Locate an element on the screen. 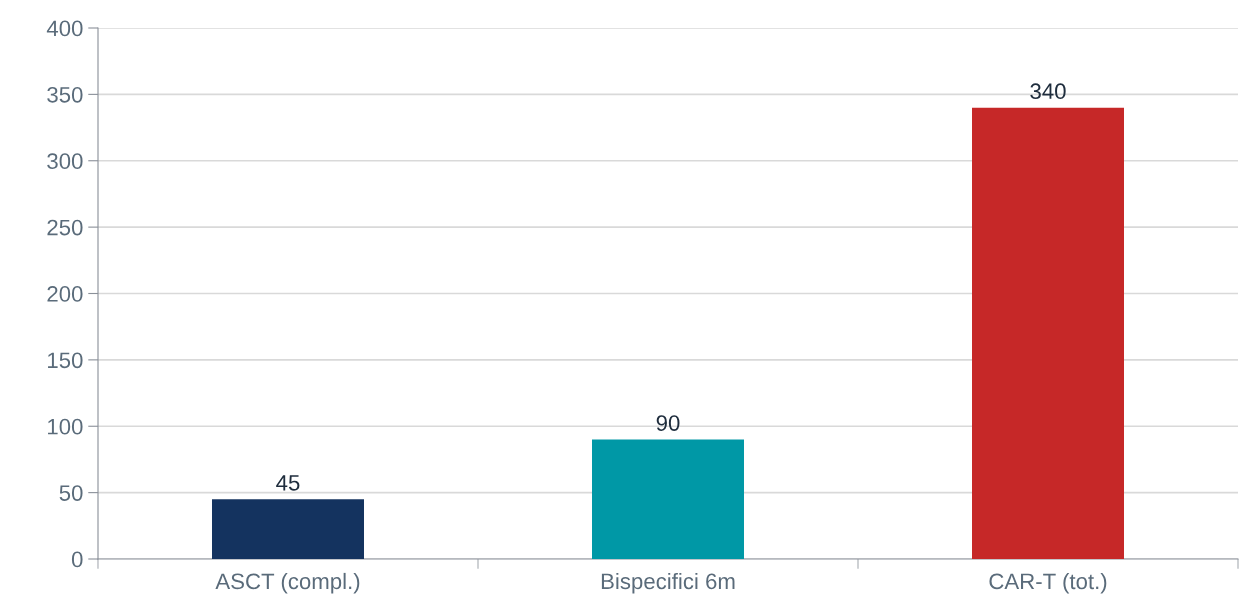  x-tick-label: Bispecifici 6m is located at coordinates (668, 583).